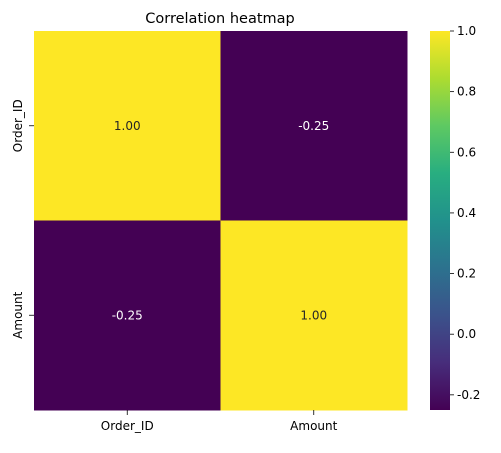 This screenshot has height=453, width=501. I want to click on x-tick-label: Order_ID, so click(127, 426).